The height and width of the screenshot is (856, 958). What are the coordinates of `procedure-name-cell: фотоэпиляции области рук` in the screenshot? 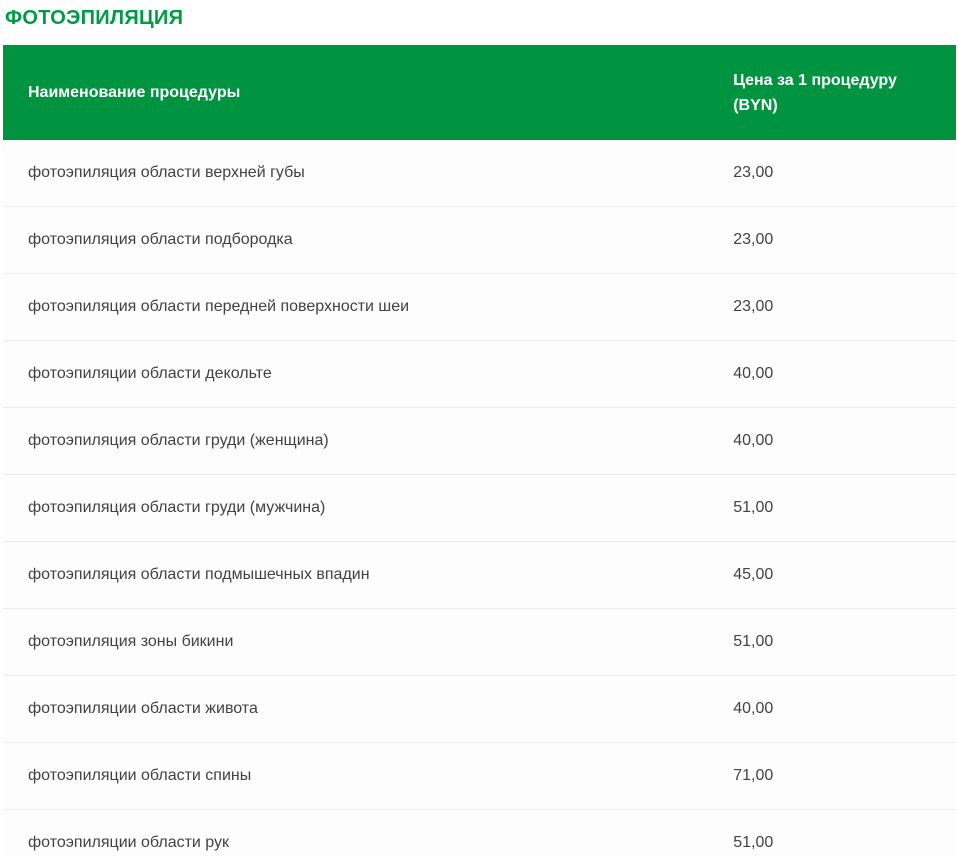 It's located at (356, 832).